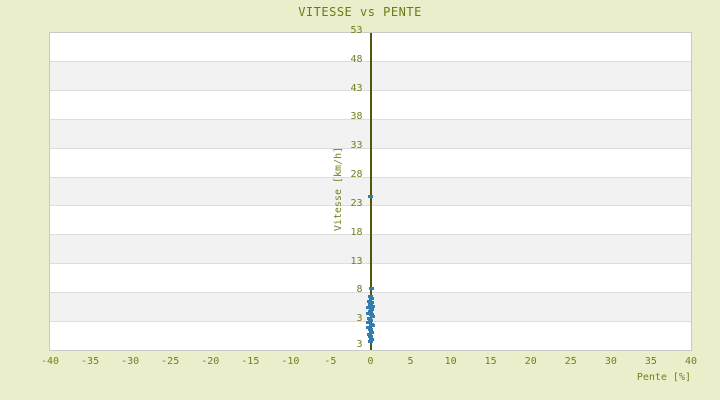 The width and height of the screenshot is (720, 400). Describe the element at coordinates (290, 361) in the screenshot. I see `x-tick-label: -10` at that location.